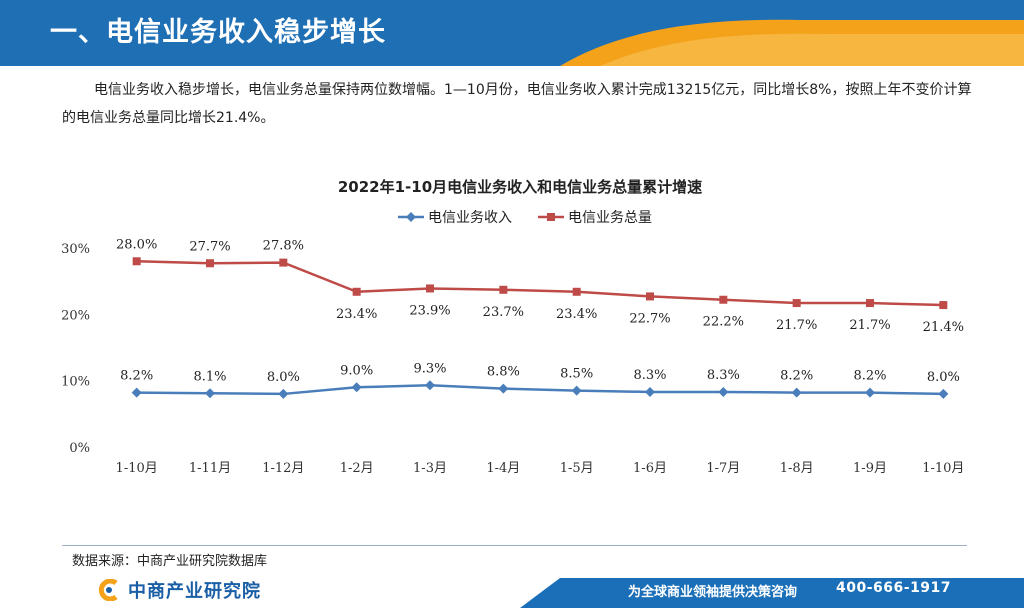 The width and height of the screenshot is (1024, 608). What do you see at coordinates (894, 588) in the screenshot?
I see `footer-phone: 400-666-1917` at bounding box center [894, 588].